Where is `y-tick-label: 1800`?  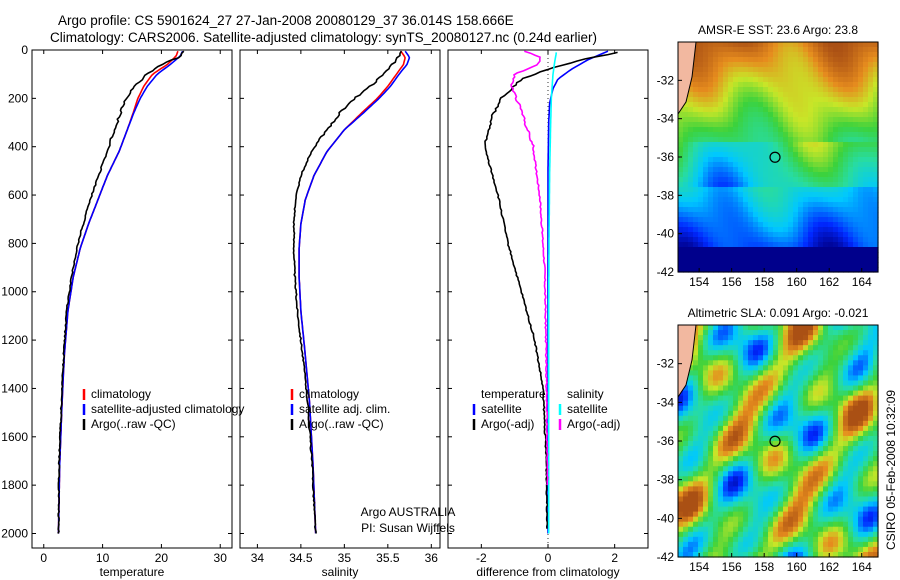
y-tick-label: 1800 is located at coordinates (14, 485).